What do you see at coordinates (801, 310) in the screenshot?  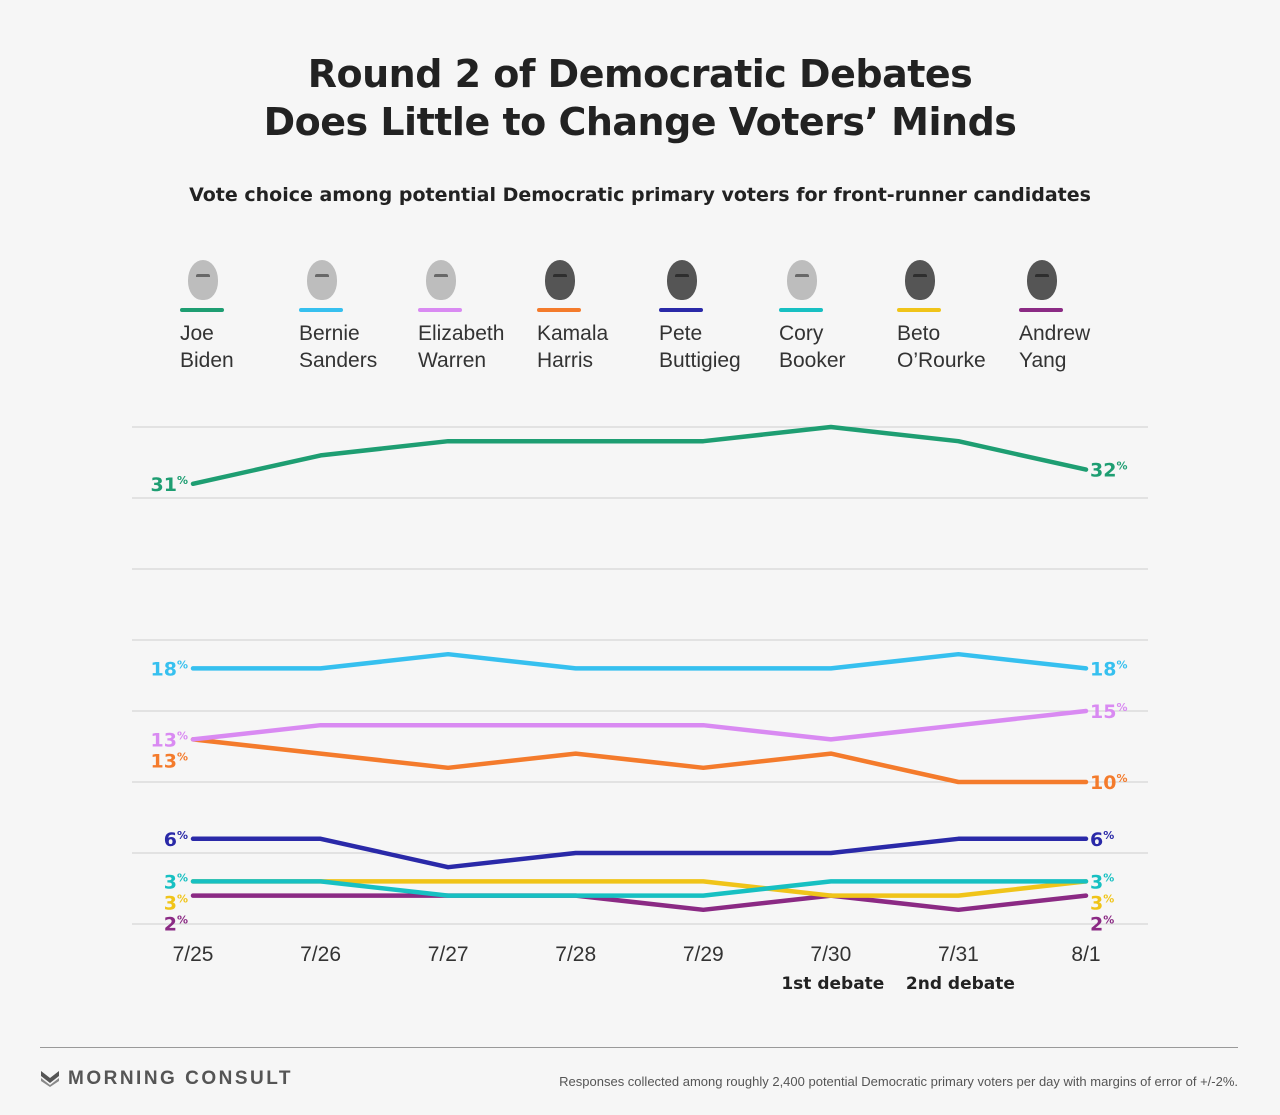 I see `legend-swatch-booker` at bounding box center [801, 310].